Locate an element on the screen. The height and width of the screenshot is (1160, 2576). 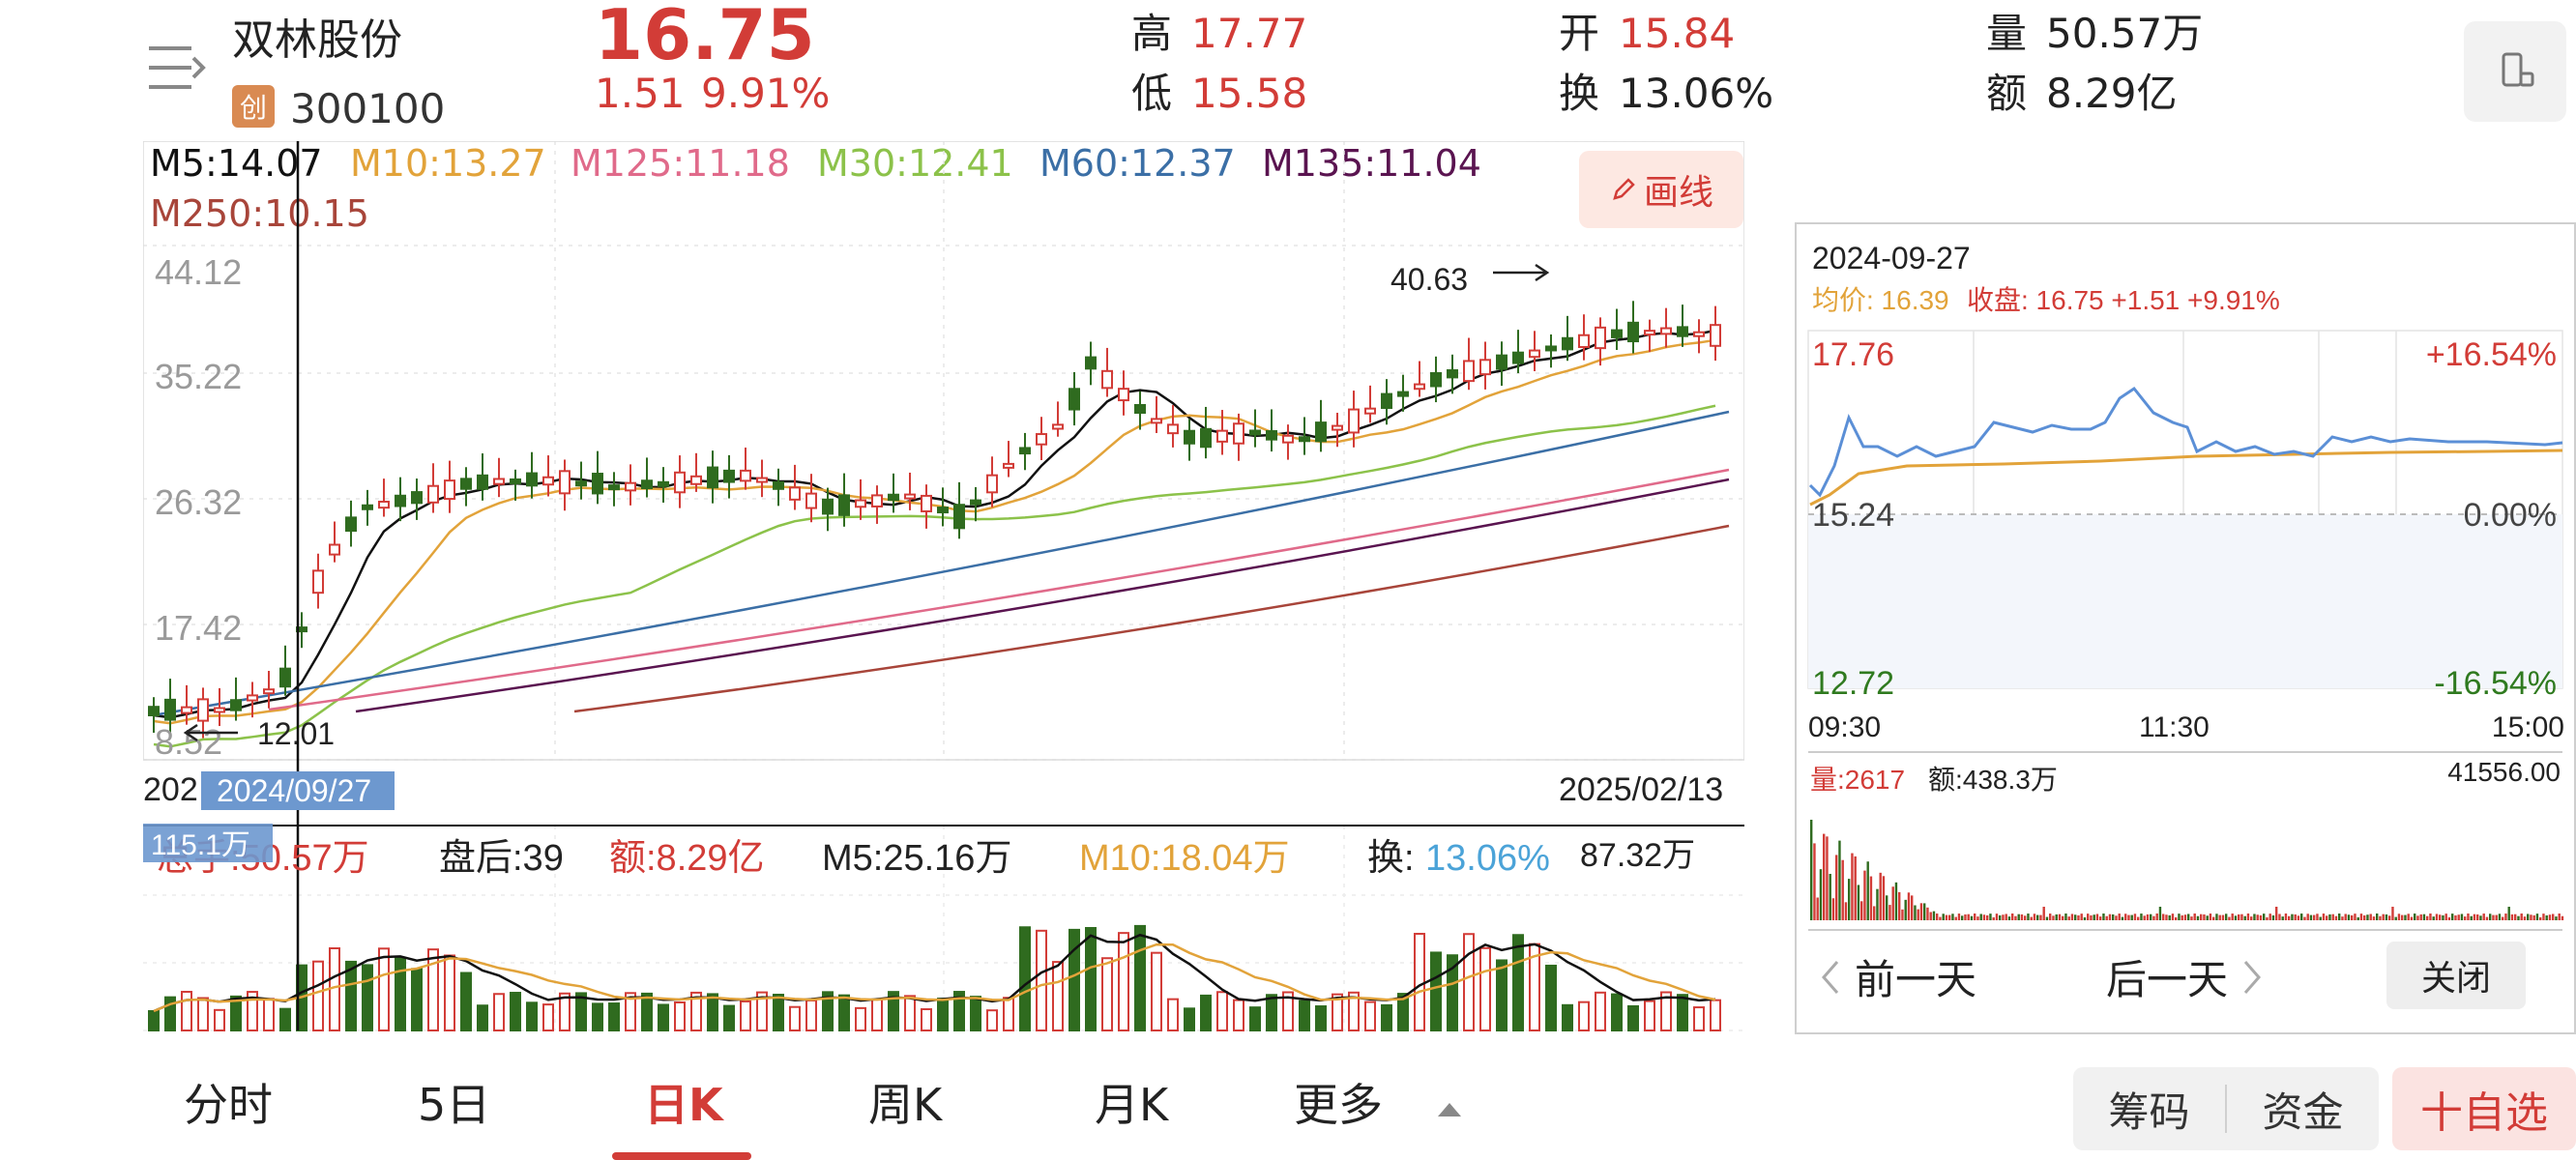
prev-day-label: 前一天 is located at coordinates (1916, 980).